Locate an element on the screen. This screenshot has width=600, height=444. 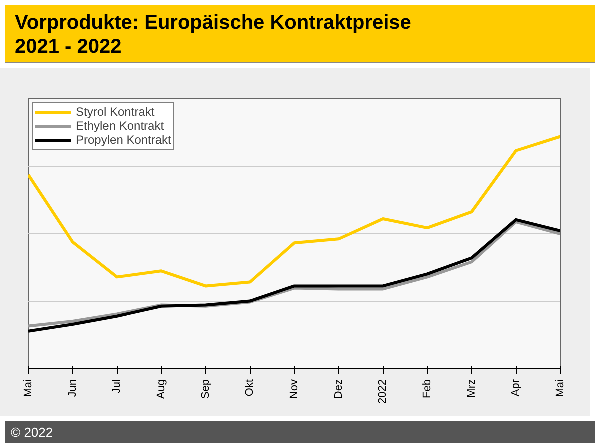
x-tick-label: Apr is located at coordinates (516, 388).